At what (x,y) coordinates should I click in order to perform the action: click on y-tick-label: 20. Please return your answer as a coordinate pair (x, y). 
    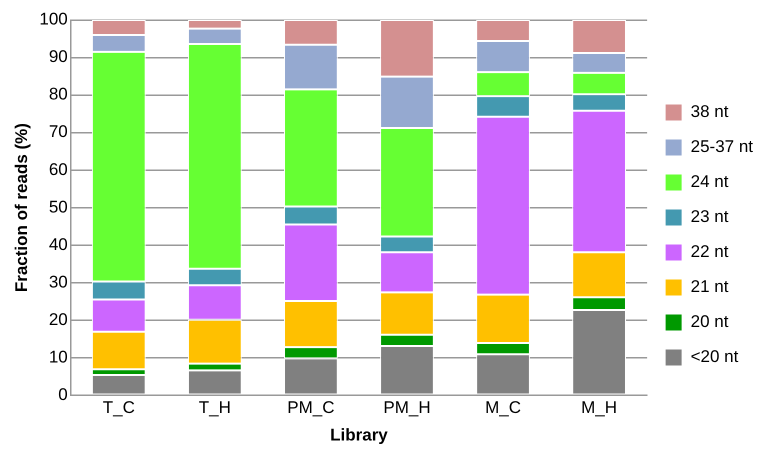
    Looking at the image, I should click on (58, 319).